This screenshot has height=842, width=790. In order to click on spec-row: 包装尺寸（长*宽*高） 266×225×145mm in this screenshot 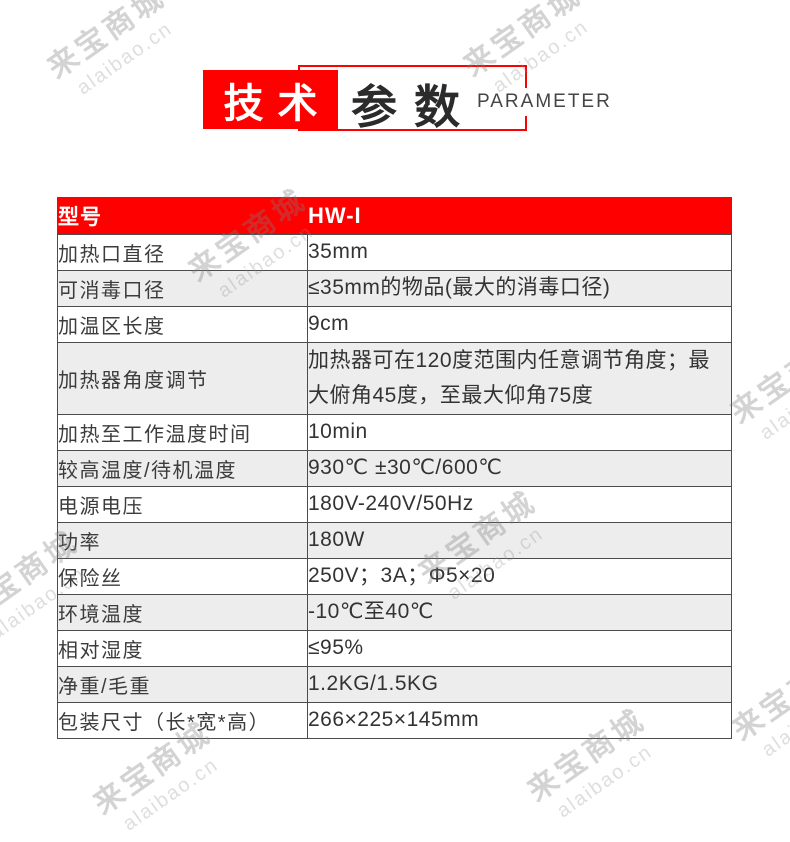, I will do `click(394, 720)`.